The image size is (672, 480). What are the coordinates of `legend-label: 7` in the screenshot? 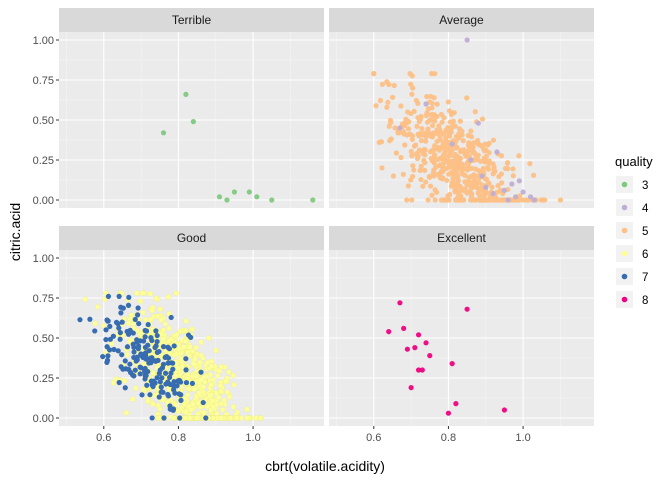 It's located at (645, 278).